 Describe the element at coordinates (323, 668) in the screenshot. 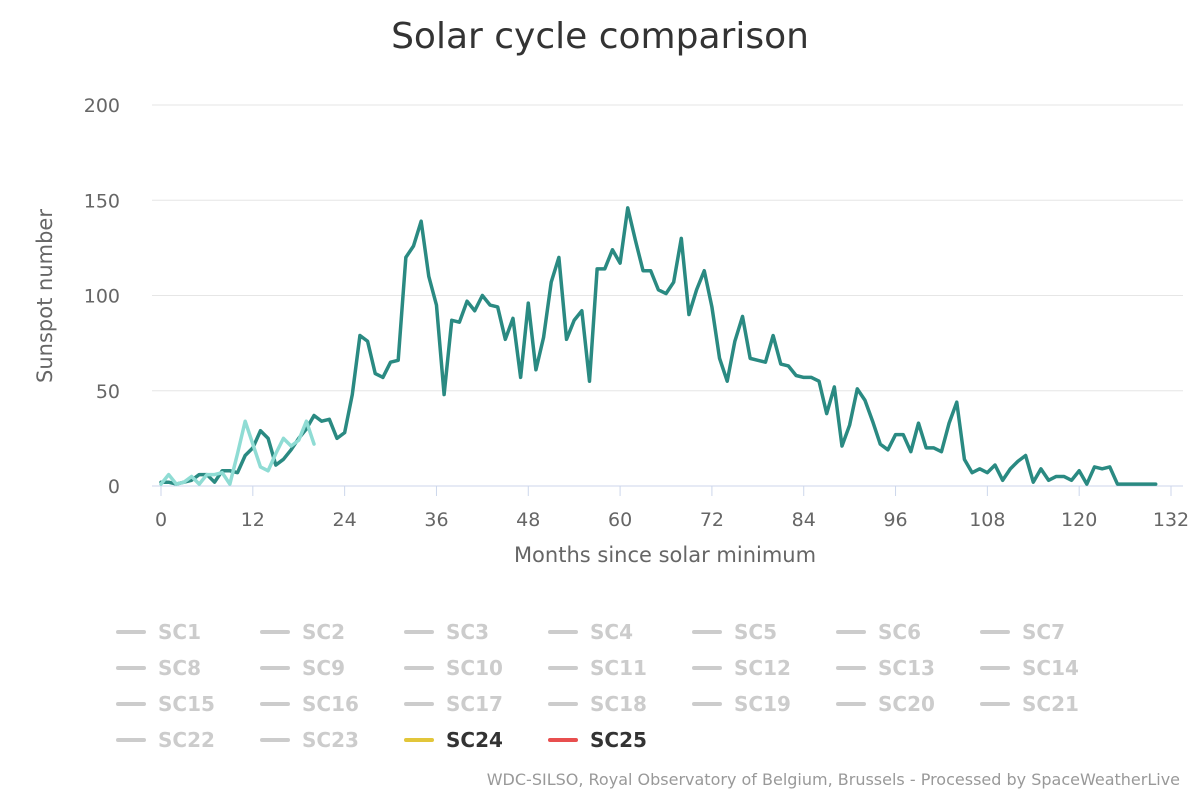

I see `legend-label: SC9` at that location.